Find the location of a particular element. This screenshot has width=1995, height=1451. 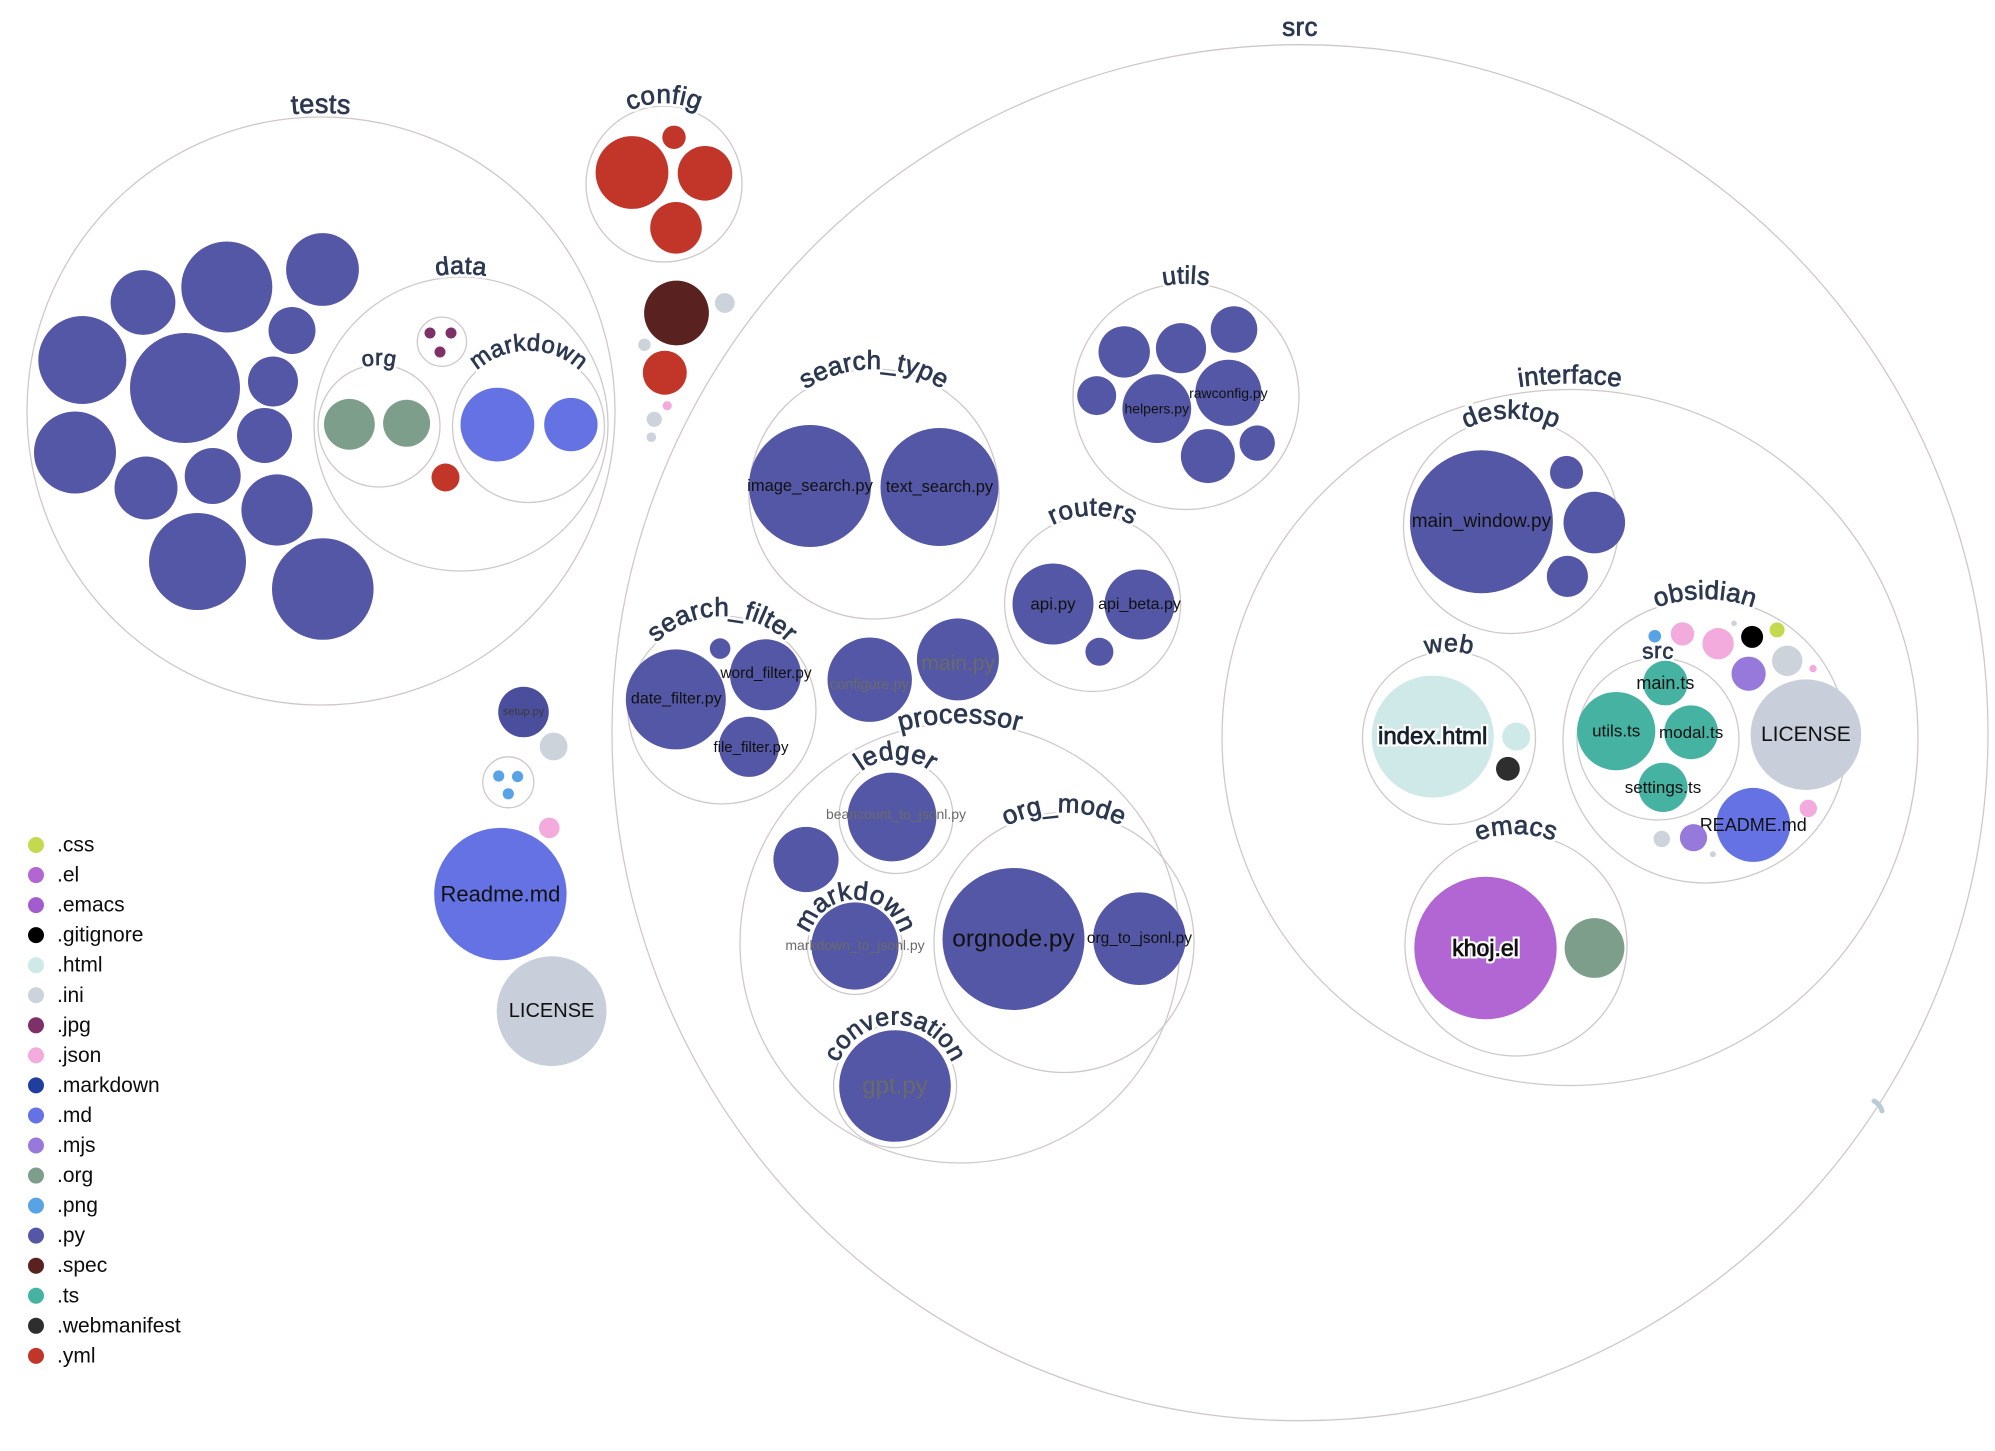

svg-text: interface is located at coordinates (1570, 376).